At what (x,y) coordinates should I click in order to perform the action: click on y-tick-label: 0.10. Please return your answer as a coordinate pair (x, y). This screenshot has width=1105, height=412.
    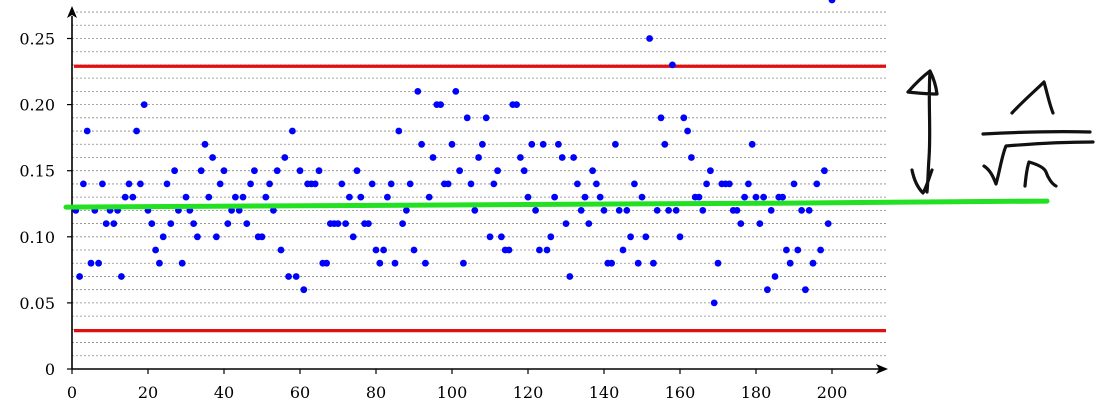
    Looking at the image, I should click on (37, 237).